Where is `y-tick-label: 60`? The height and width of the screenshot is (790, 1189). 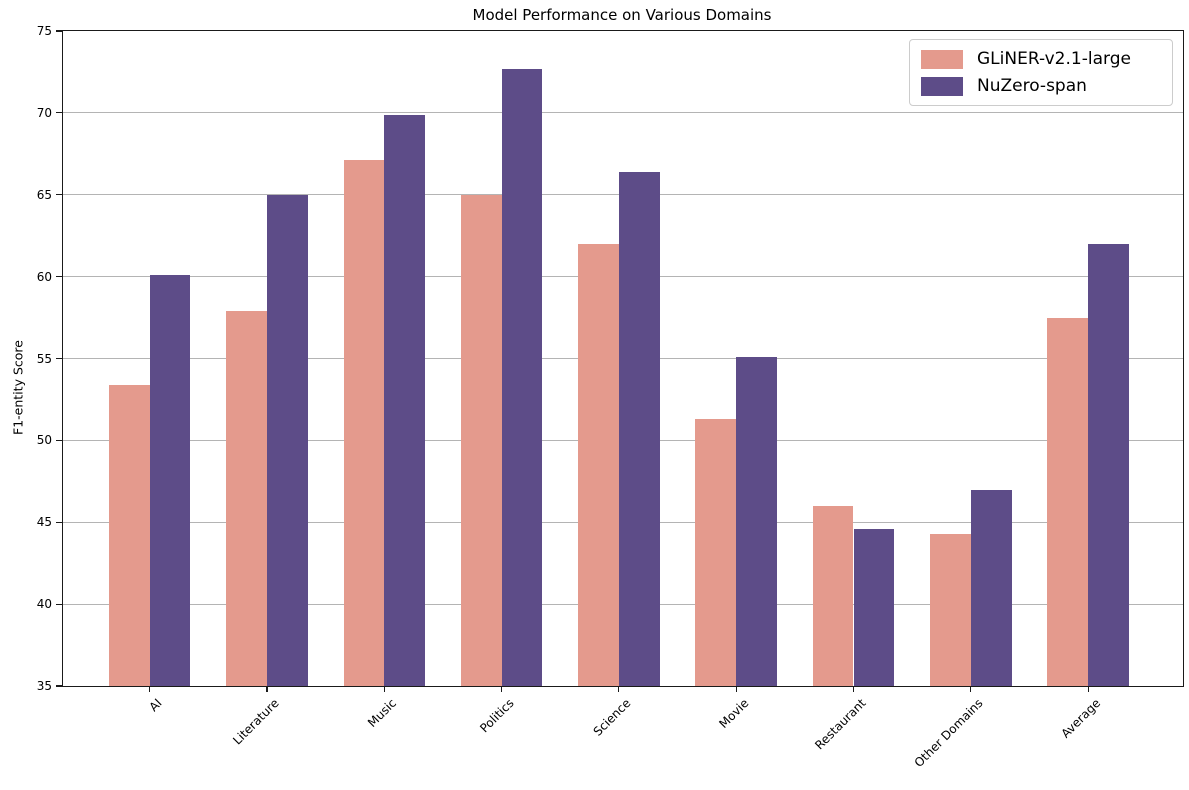
y-tick-label: 60 is located at coordinates (44, 276).